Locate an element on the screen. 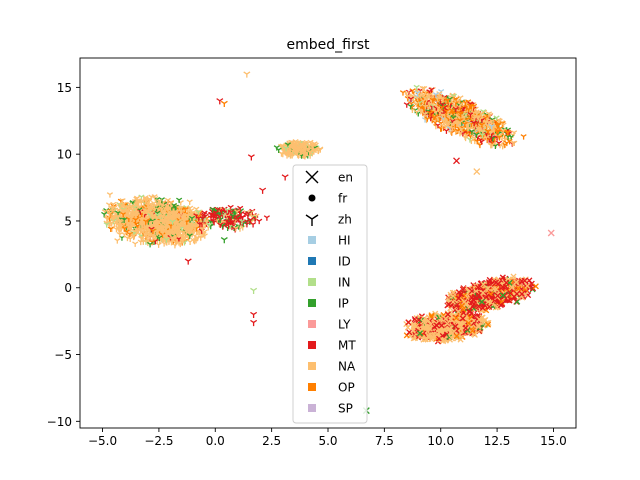 Image resolution: width=640 pixels, height=480 pixels. x-tick-label: 12.5 is located at coordinates (497, 441).